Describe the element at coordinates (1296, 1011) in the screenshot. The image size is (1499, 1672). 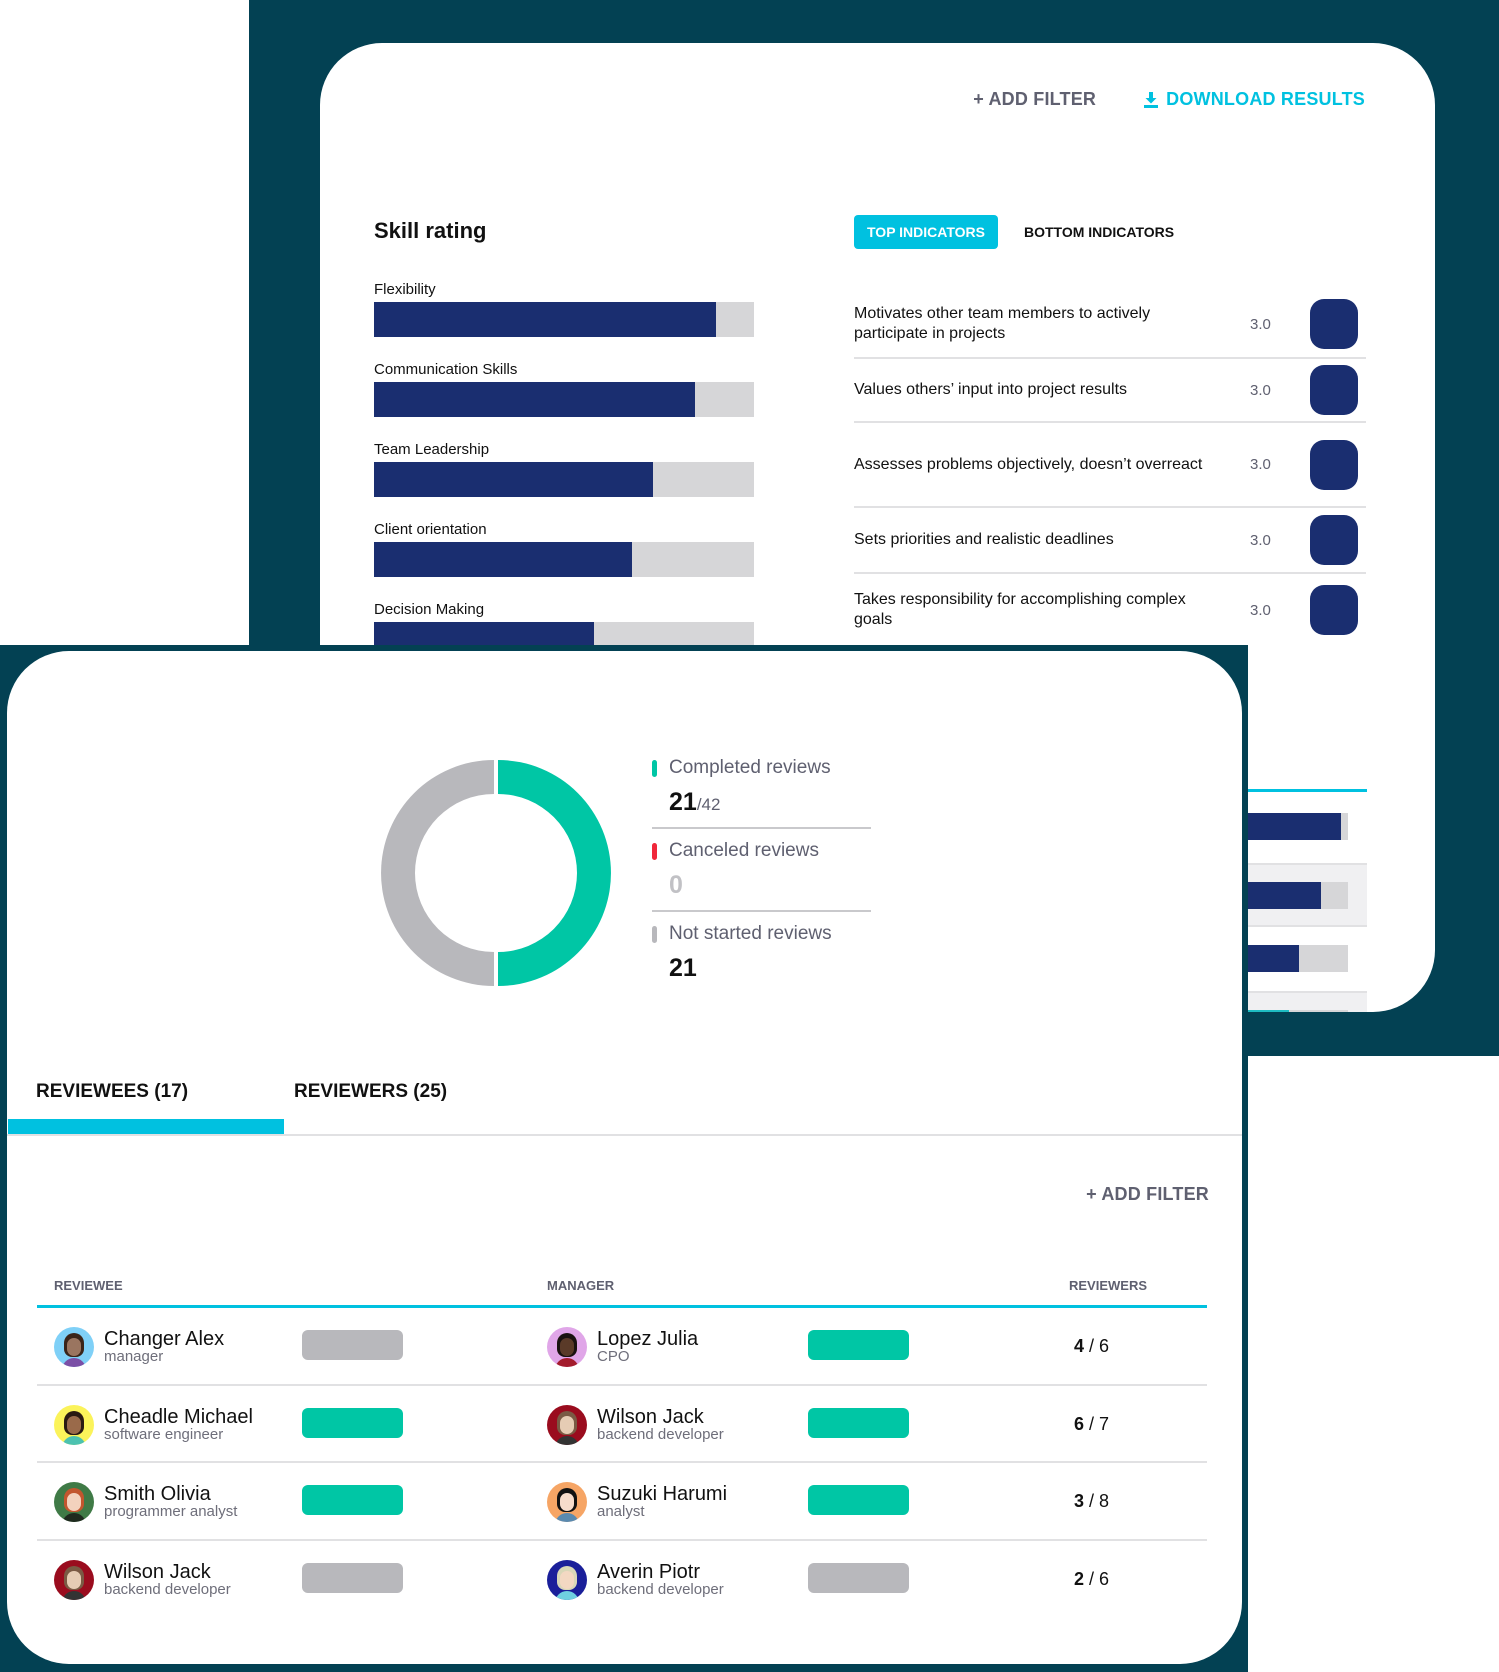
I see `mini-bar-track` at that location.